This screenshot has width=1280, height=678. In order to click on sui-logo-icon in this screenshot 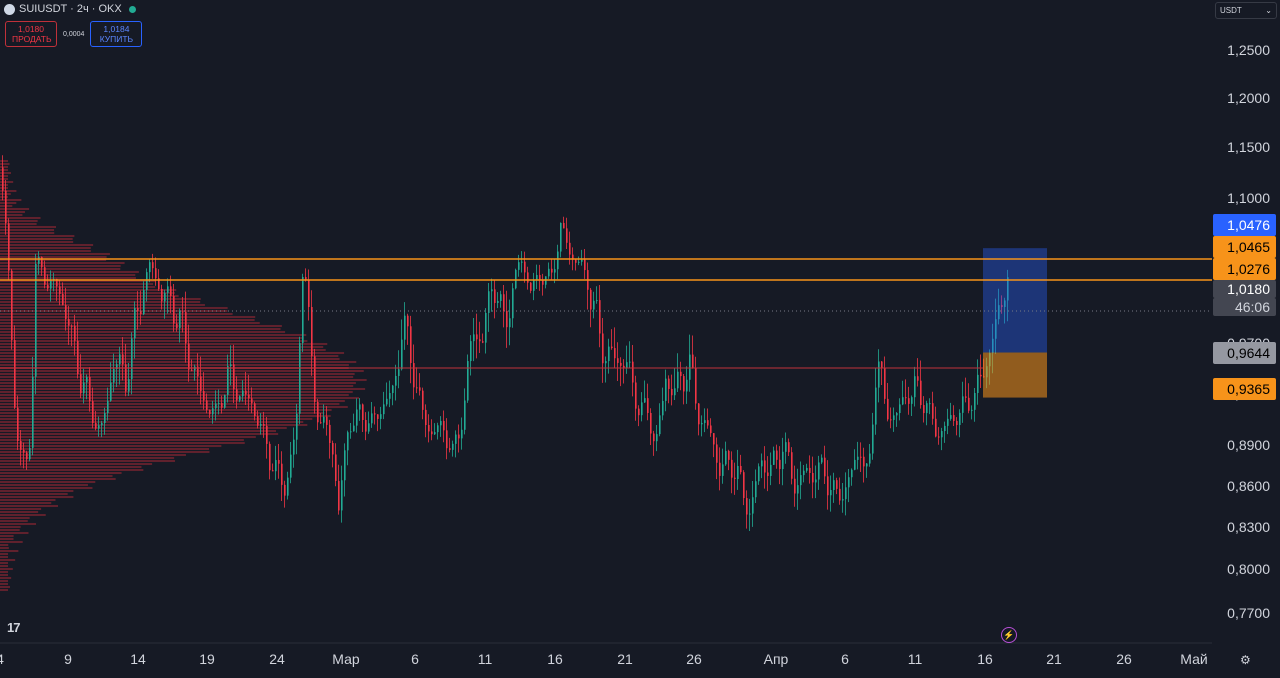, I will do `click(9, 9)`.